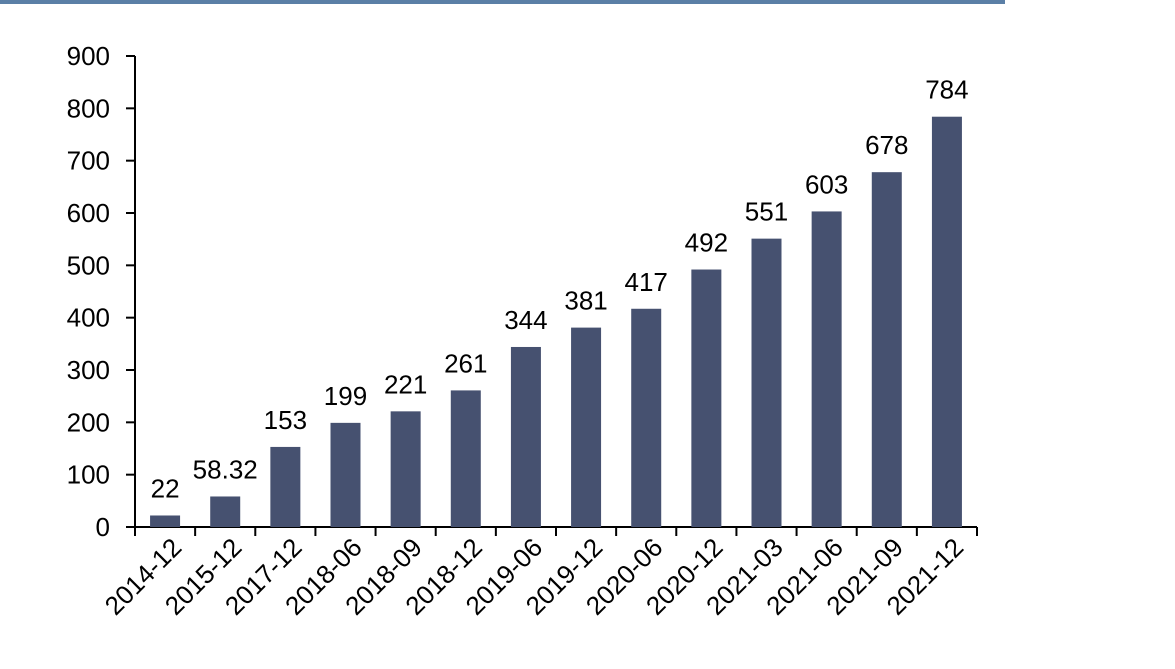 The image size is (1175, 669). Describe the element at coordinates (502, 2) in the screenshot. I see `top-rule` at that location.